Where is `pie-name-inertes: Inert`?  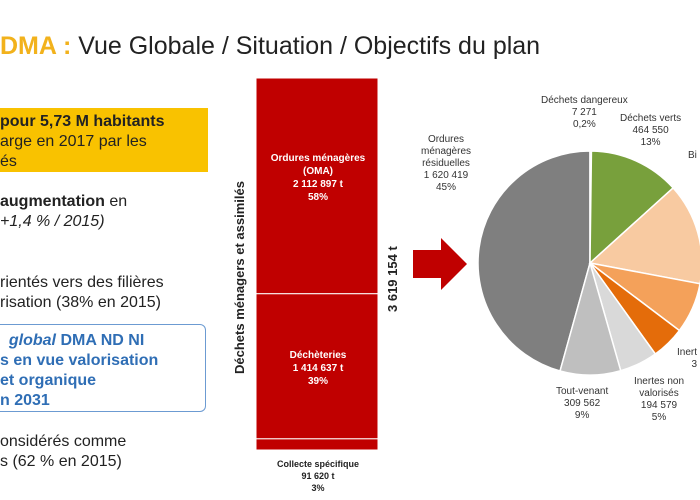
pie-name-inertes: Inert is located at coordinates (687, 352).